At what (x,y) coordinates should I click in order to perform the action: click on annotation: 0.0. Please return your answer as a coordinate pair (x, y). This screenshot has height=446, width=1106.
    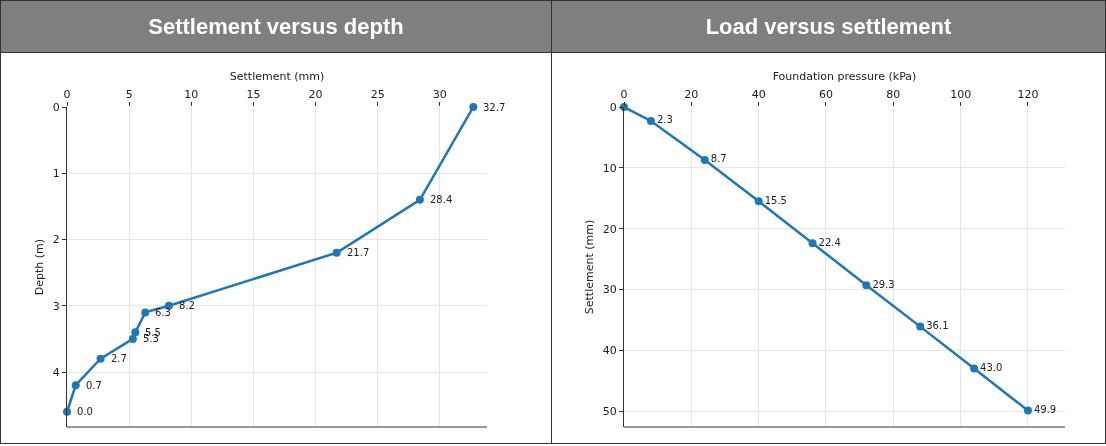
    Looking at the image, I should click on (85, 411).